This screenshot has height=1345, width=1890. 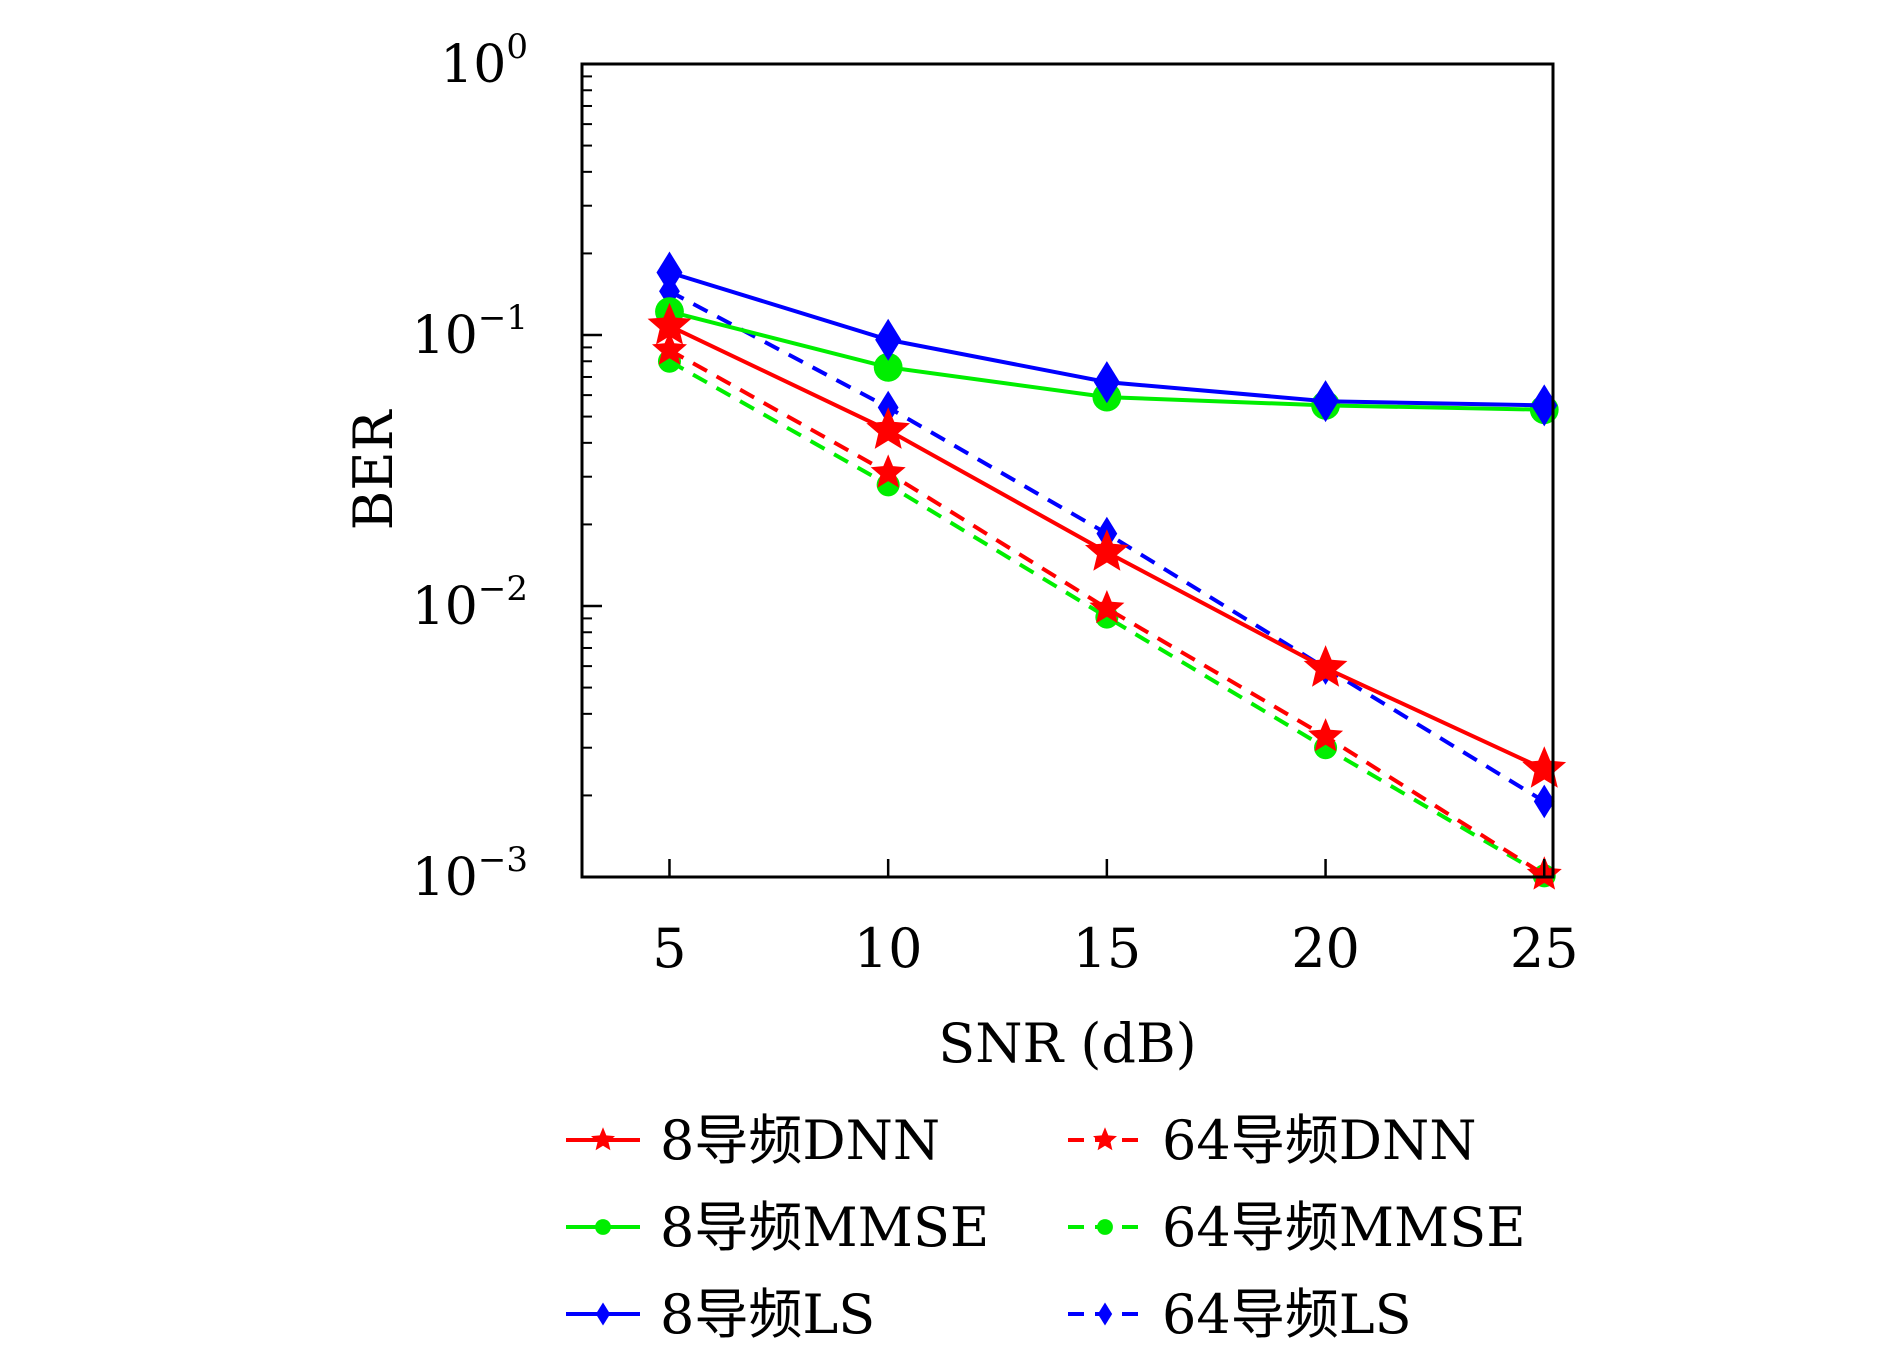 What do you see at coordinates (824, 1227) in the screenshot?
I see `legend-label: 8导频MMSE` at bounding box center [824, 1227].